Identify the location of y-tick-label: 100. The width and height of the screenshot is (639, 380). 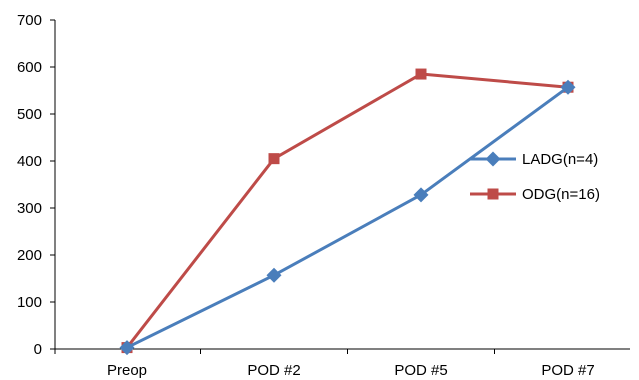
(29, 302).